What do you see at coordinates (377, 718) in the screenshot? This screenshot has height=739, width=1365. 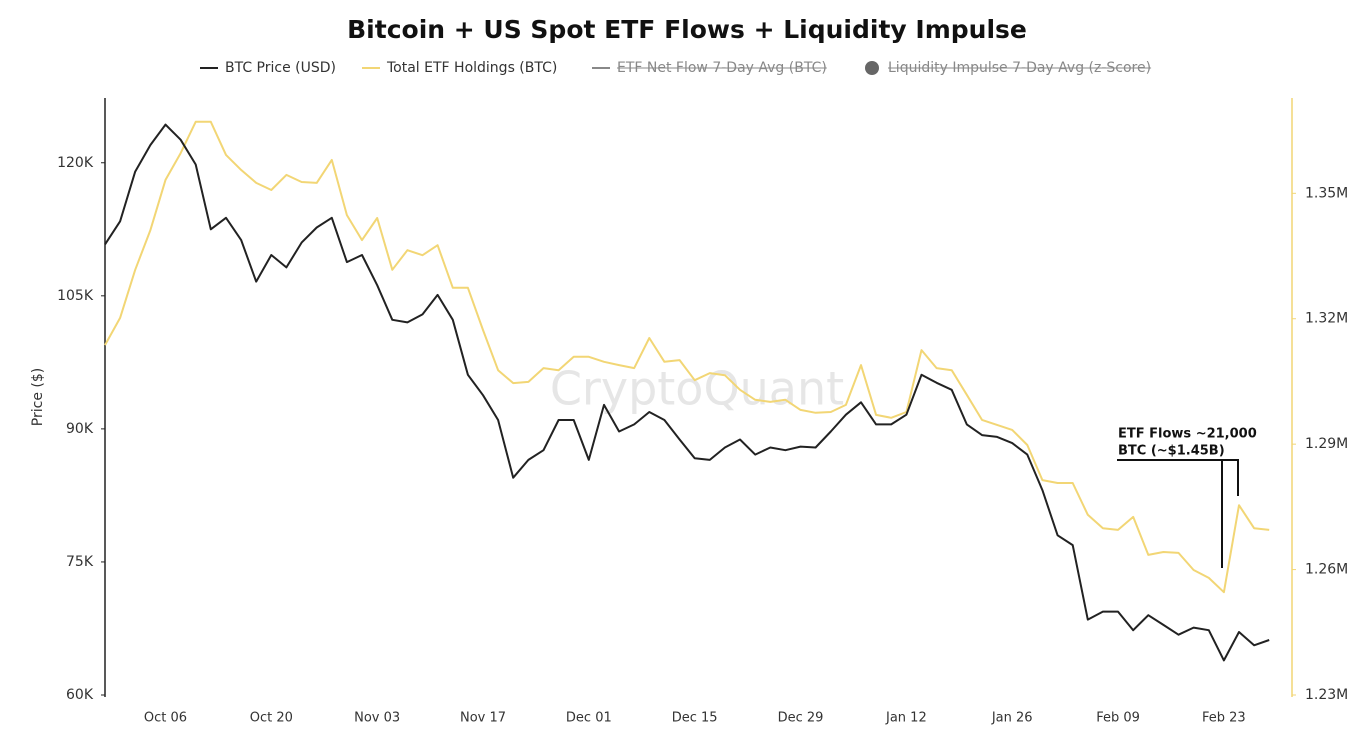 I see `x-tick-label: Nov 03` at bounding box center [377, 718].